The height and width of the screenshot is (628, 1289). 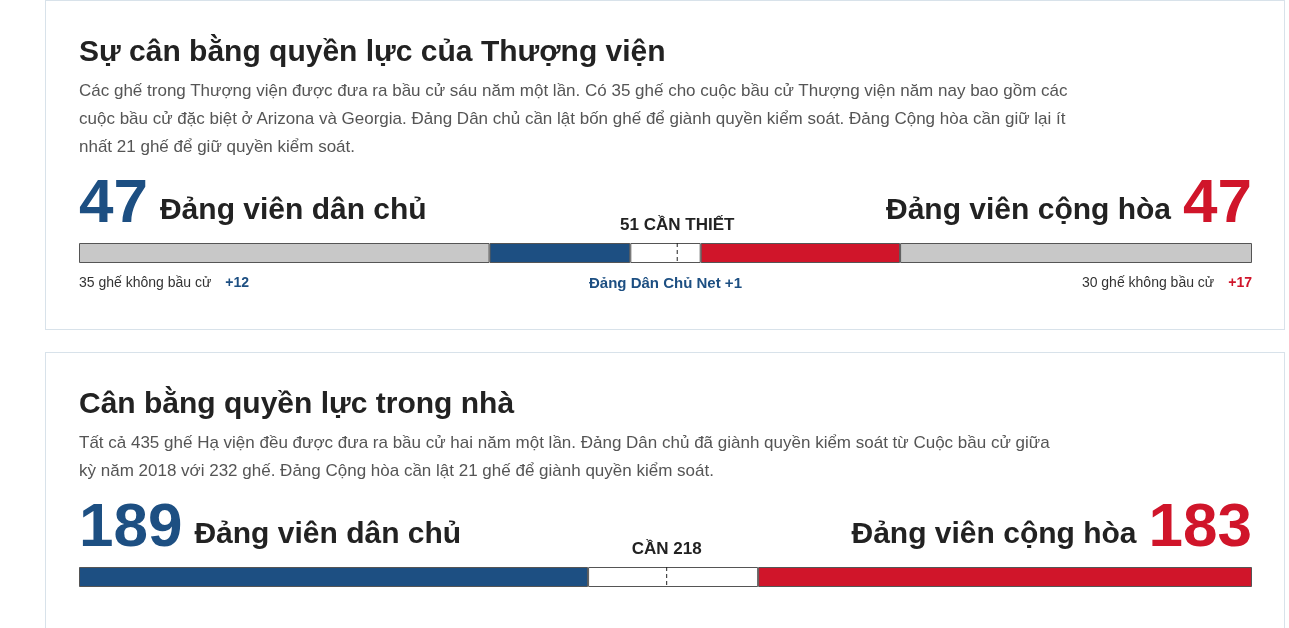 What do you see at coordinates (1200, 524) in the screenshot?
I see `text: 183` at bounding box center [1200, 524].